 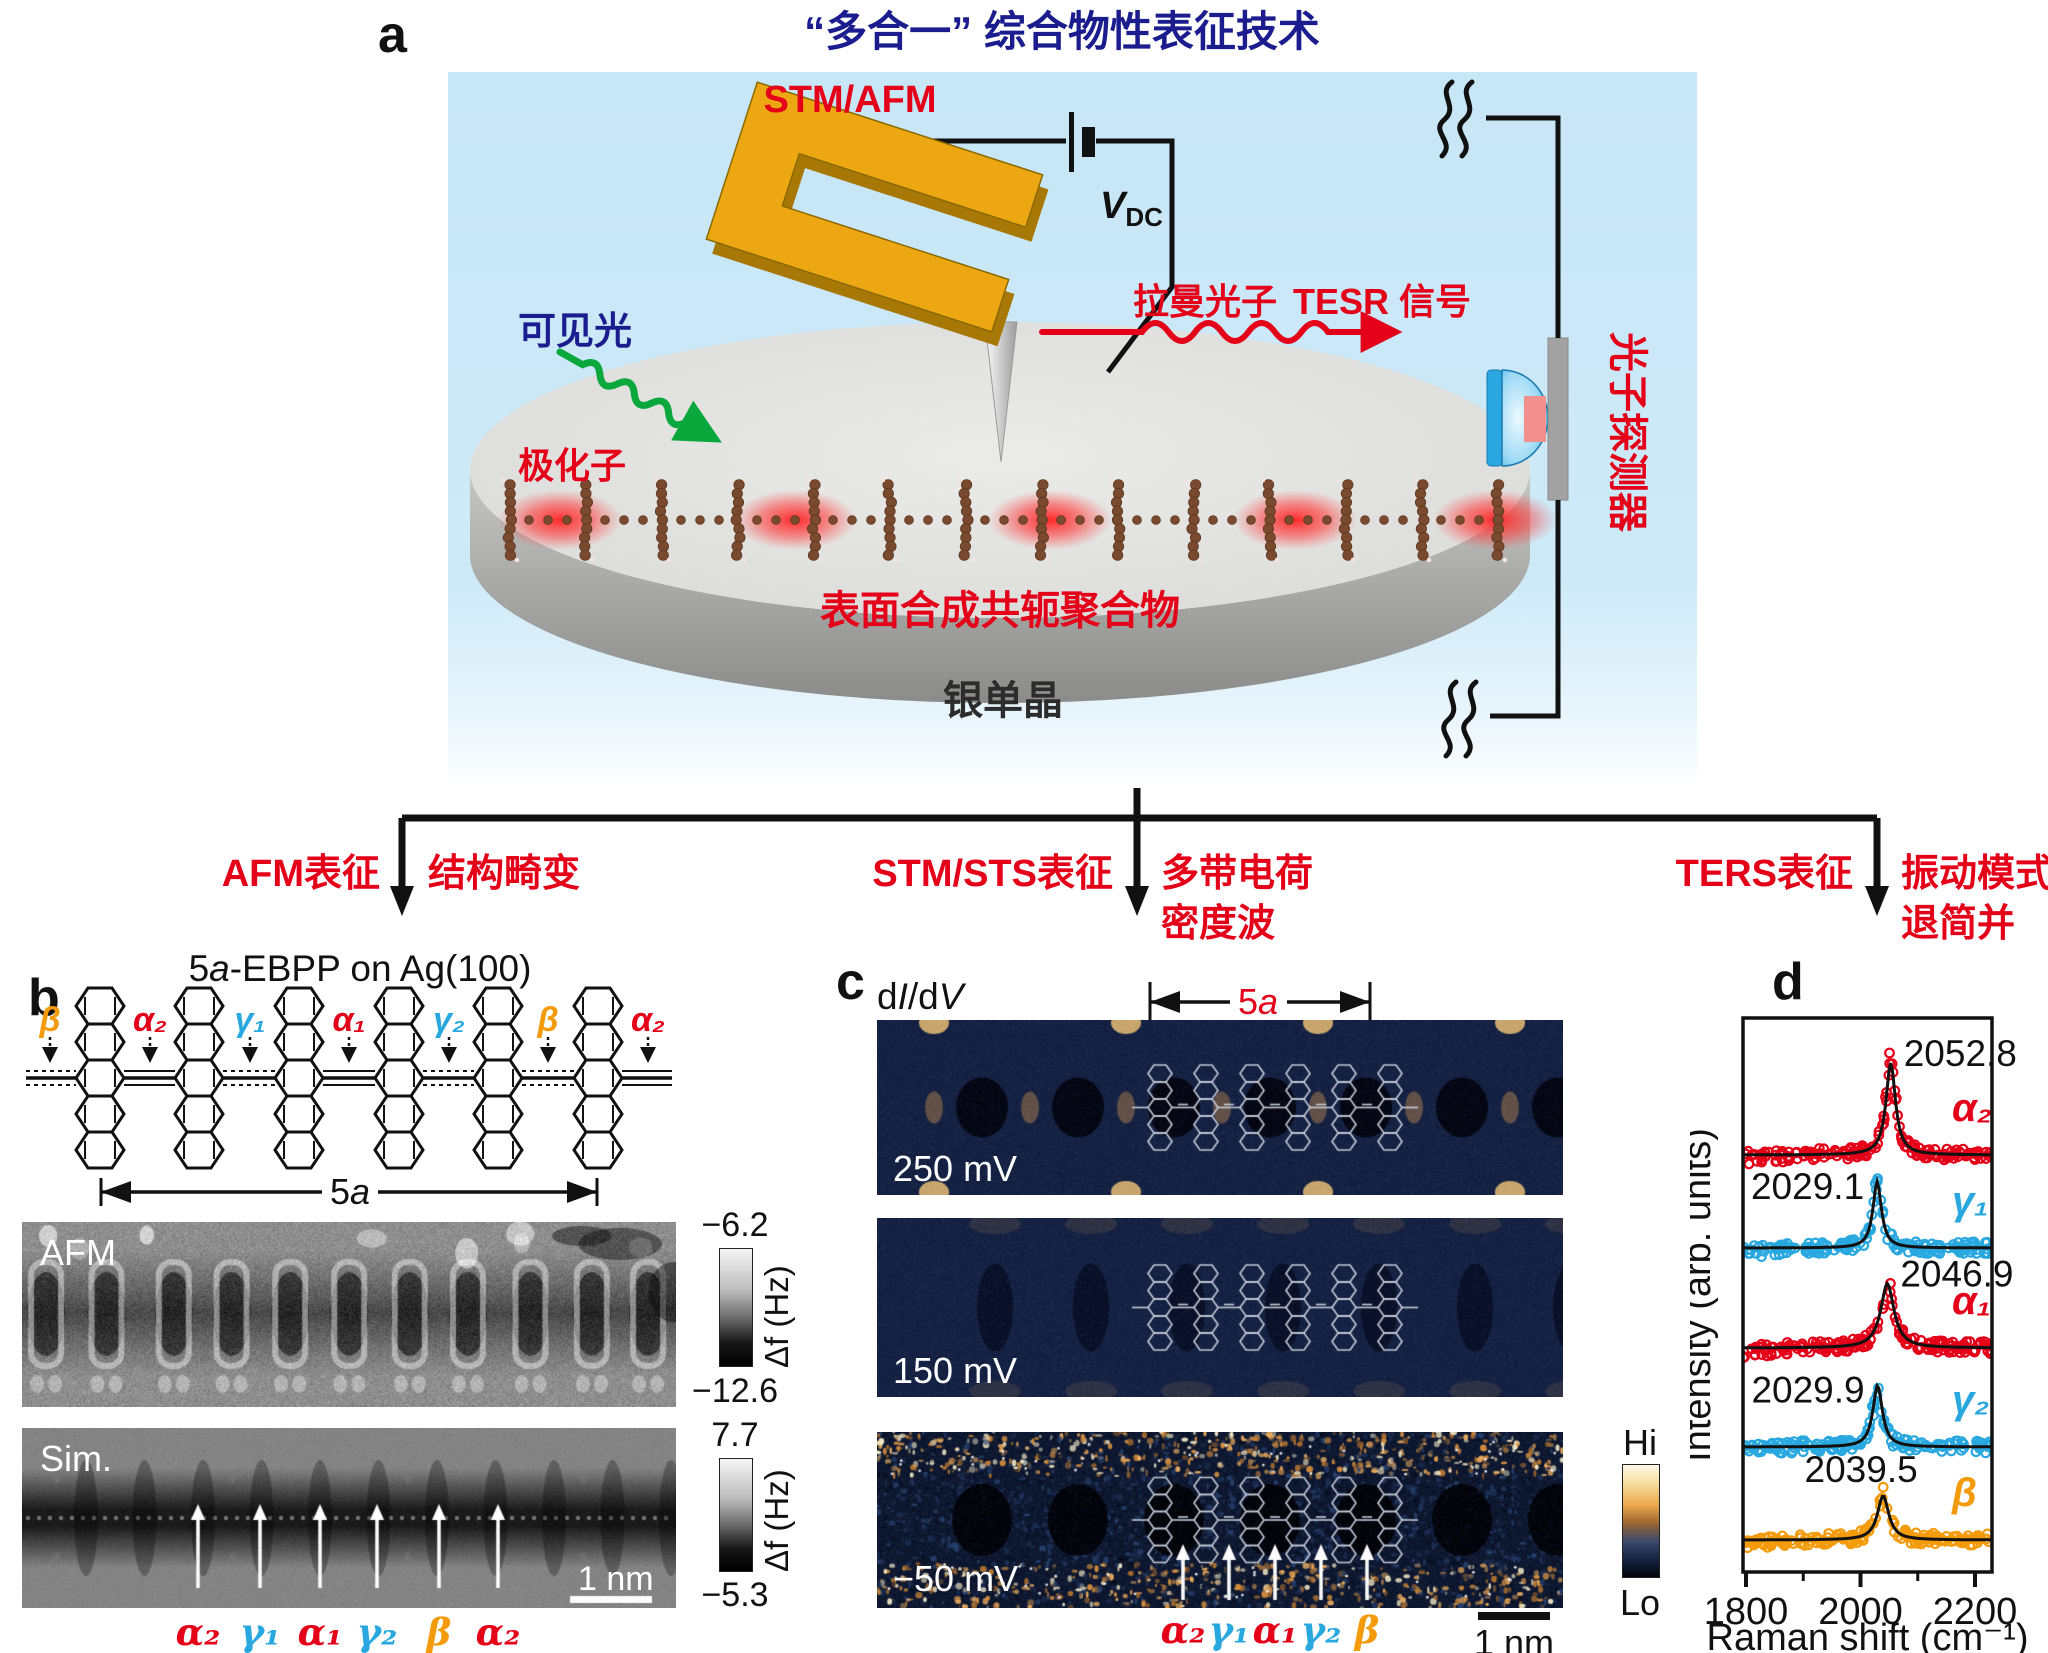 What do you see at coordinates (449, 1020) in the screenshot?
I see `bond-label-4: γ₂` at bounding box center [449, 1020].